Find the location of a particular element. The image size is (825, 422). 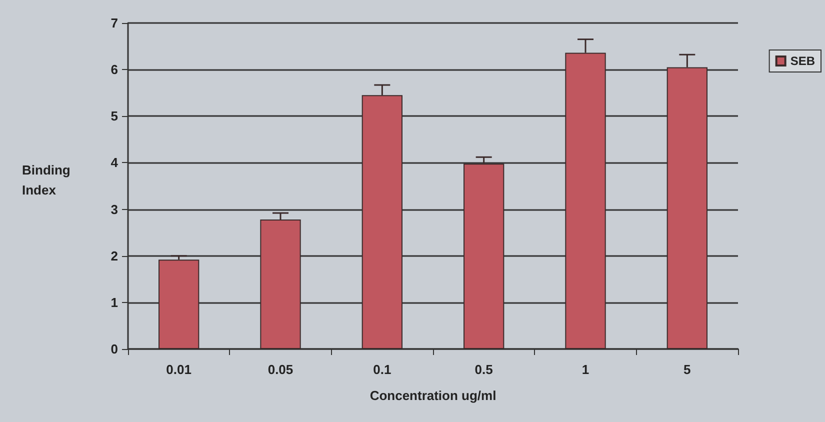

y-tick-label: 7 is located at coordinates (114, 23).